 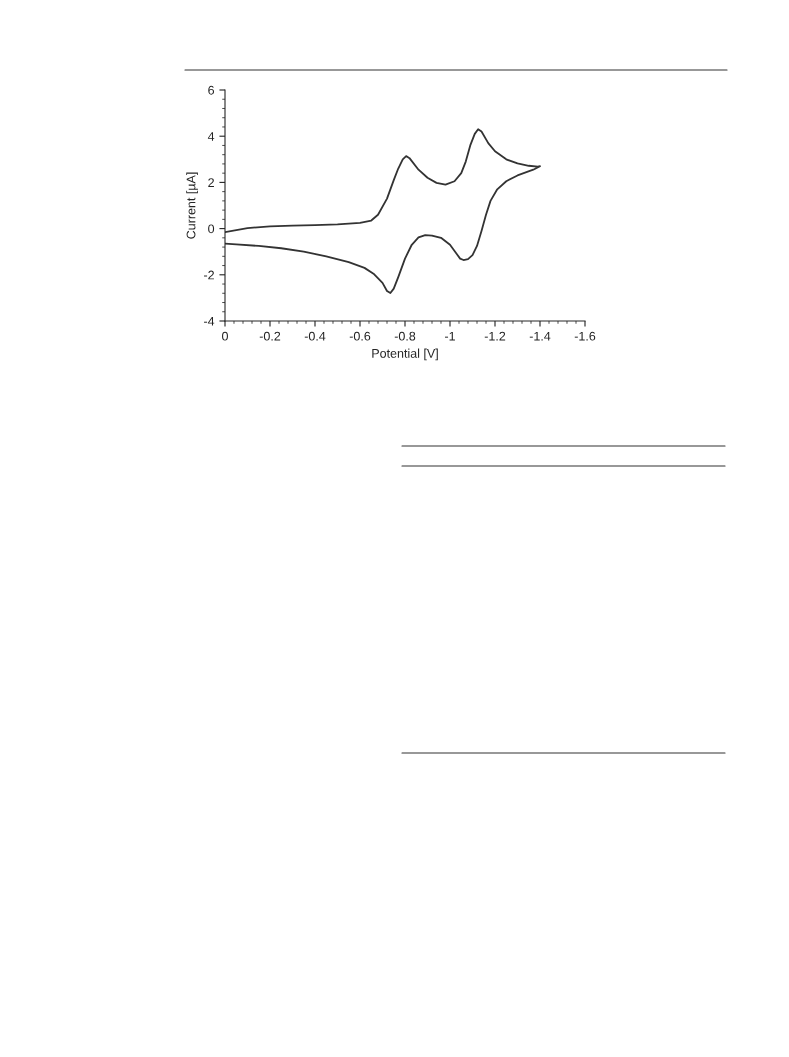 I want to click on y-tick-label: -2, so click(x=209, y=275).